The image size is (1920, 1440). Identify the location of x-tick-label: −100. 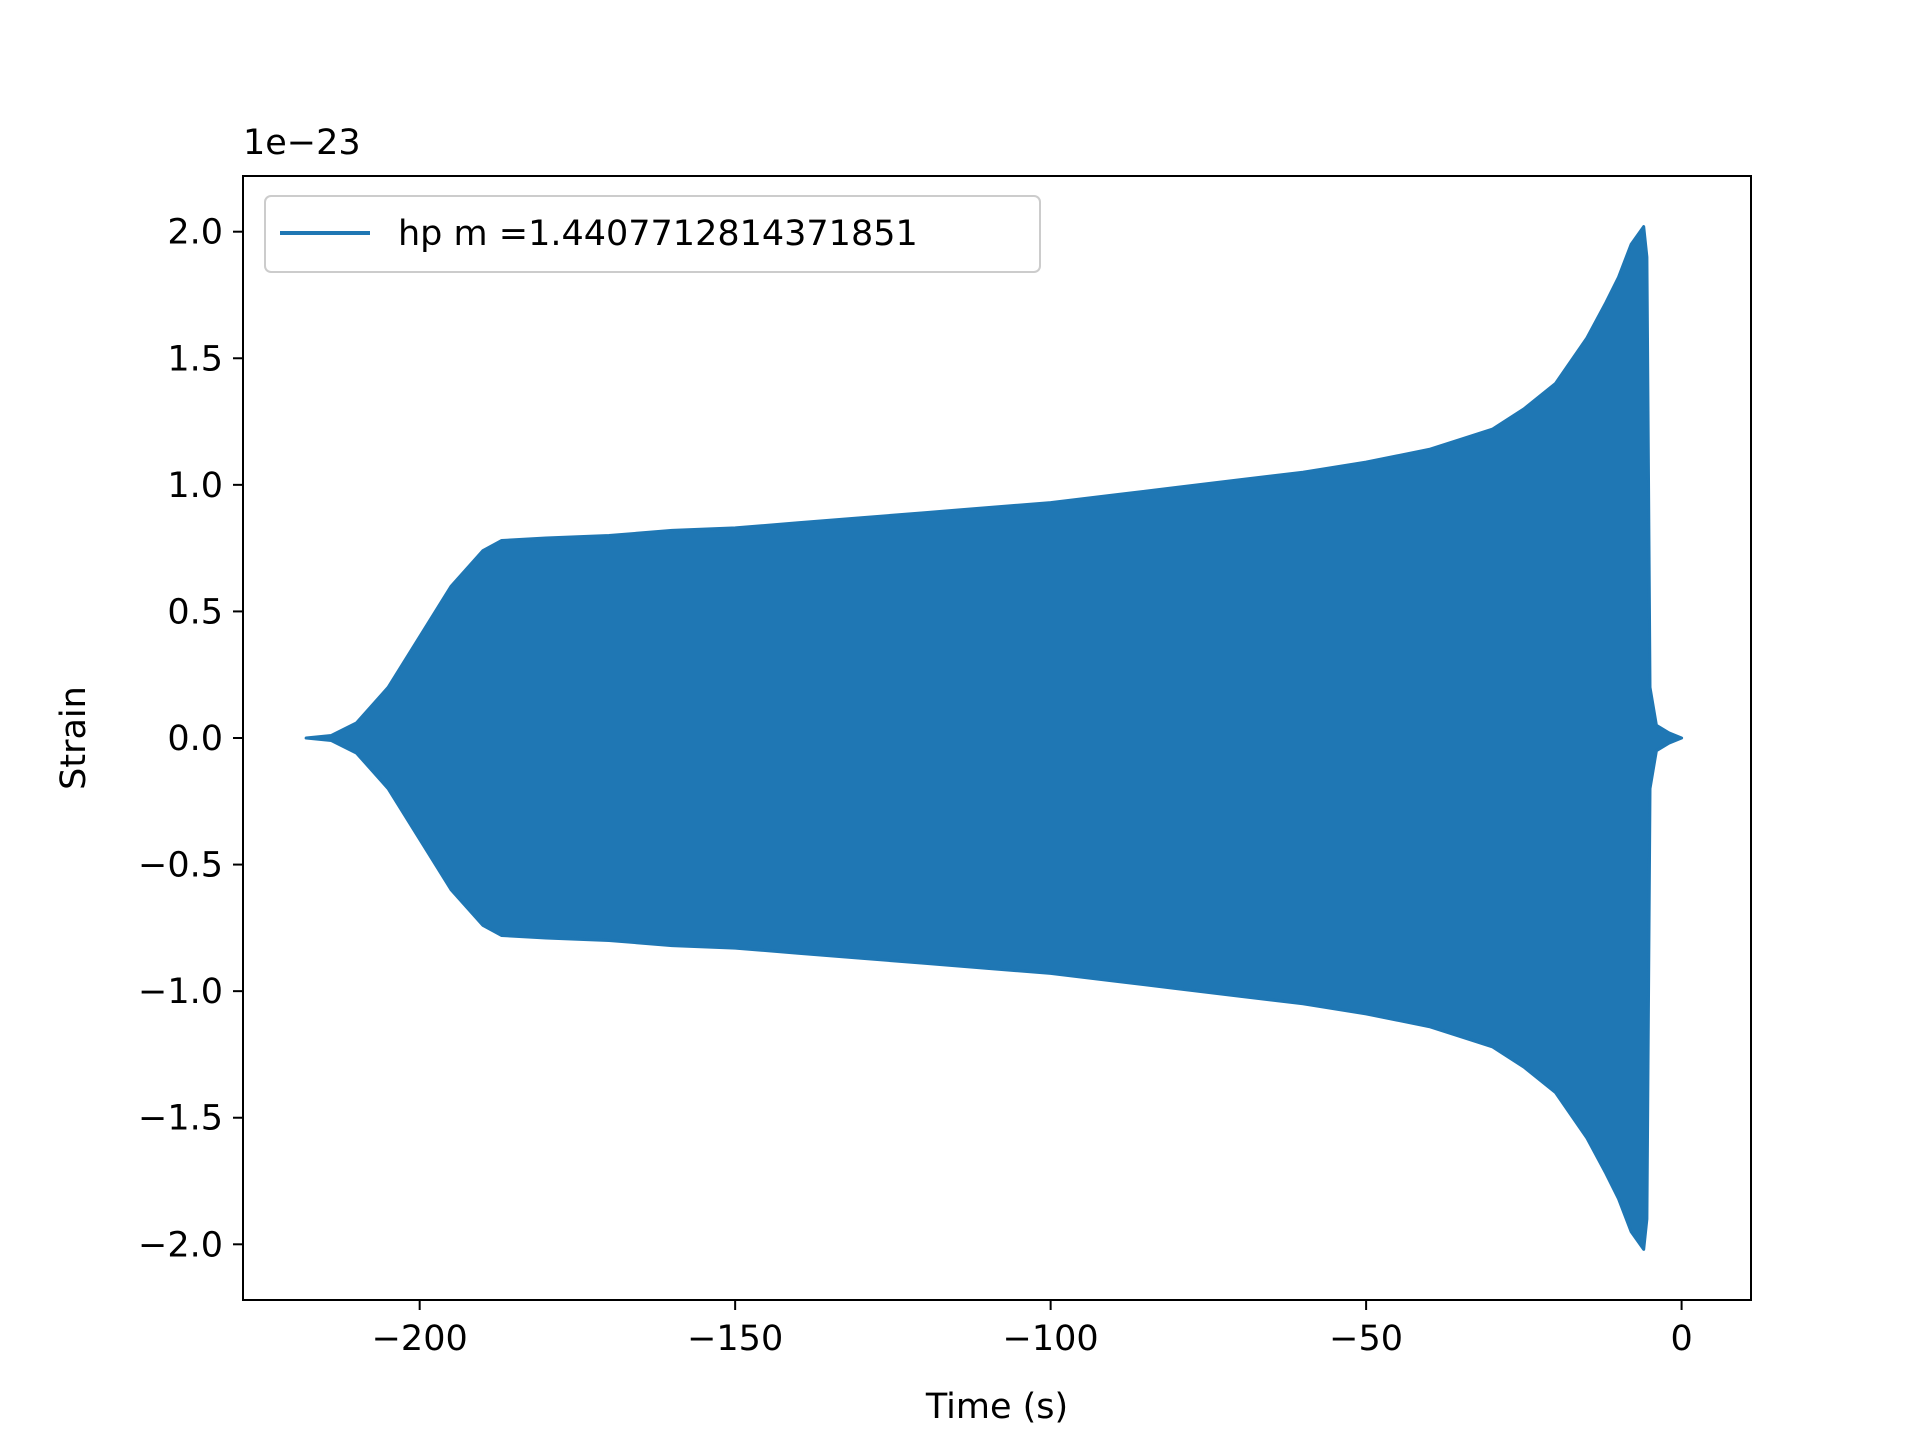
(1051, 1339).